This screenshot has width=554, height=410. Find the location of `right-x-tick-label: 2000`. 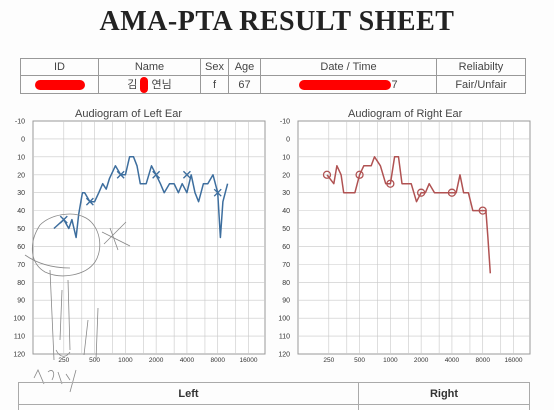

right-x-tick-label: 2000 is located at coordinates (421, 360).